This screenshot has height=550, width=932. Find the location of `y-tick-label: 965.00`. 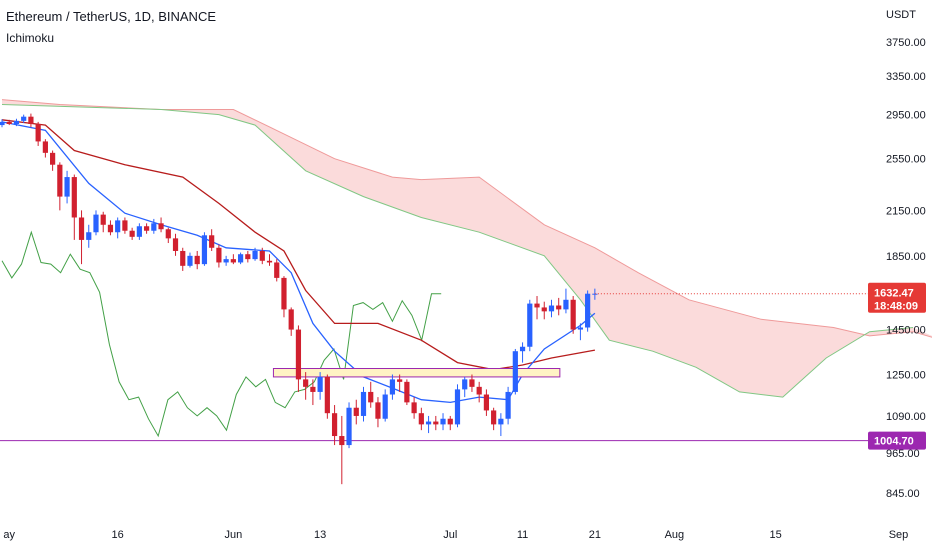

y-tick-label: 965.00 is located at coordinates (903, 454).